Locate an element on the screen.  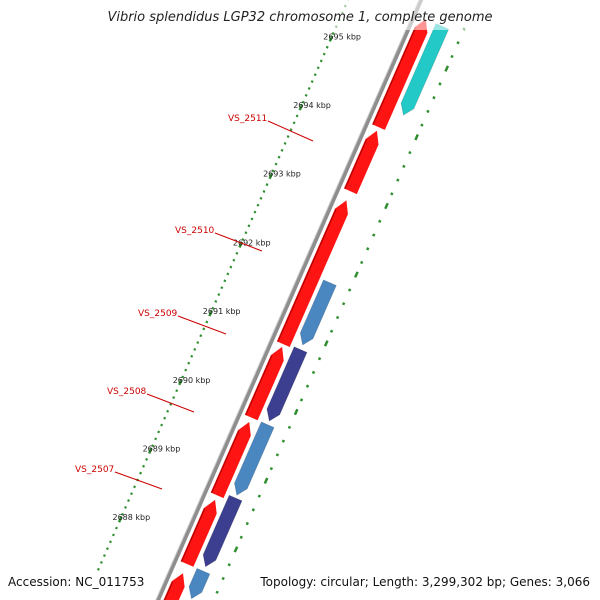
scale-tick-label: 2690 kbp is located at coordinates (192, 380).